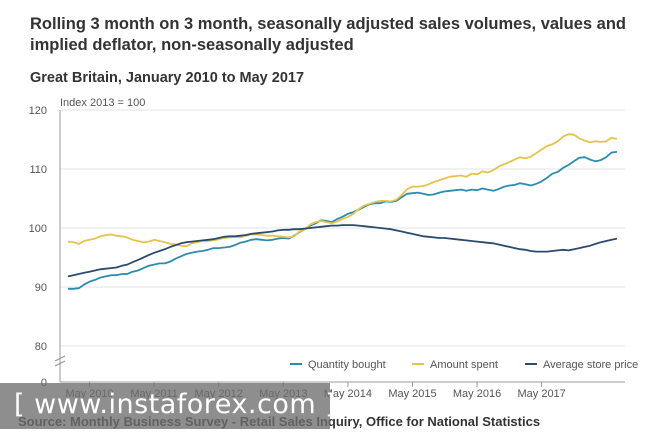 The height and width of the screenshot is (442, 665). I want to click on y-tick-label: 120, so click(38, 111).